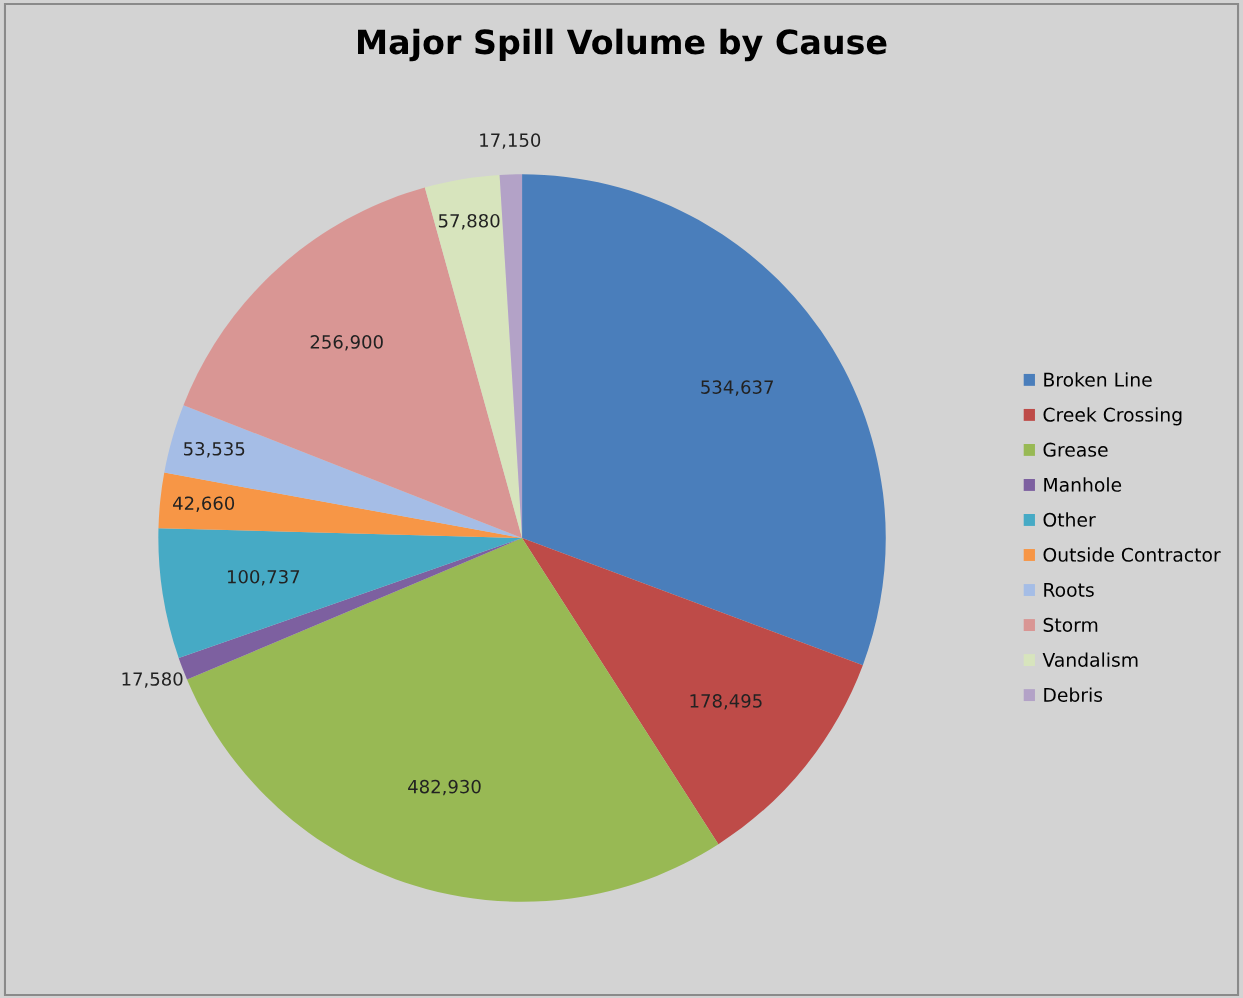  Describe the element at coordinates (1112, 416) in the screenshot. I see `legend-label: Creek Crossing` at that location.